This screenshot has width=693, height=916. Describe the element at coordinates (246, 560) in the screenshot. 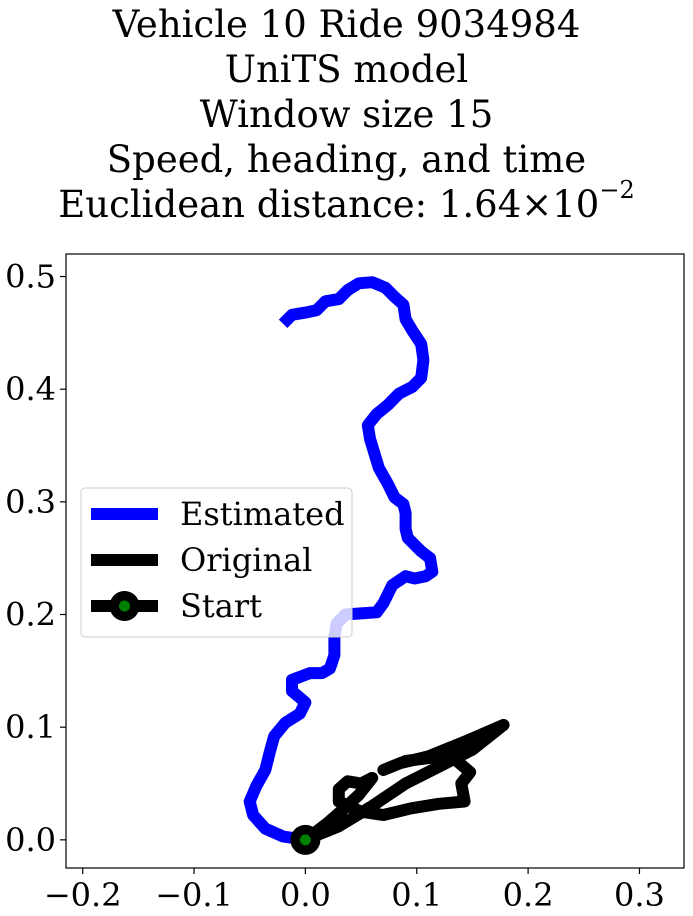

I see `legend-label-original: Original` at that location.